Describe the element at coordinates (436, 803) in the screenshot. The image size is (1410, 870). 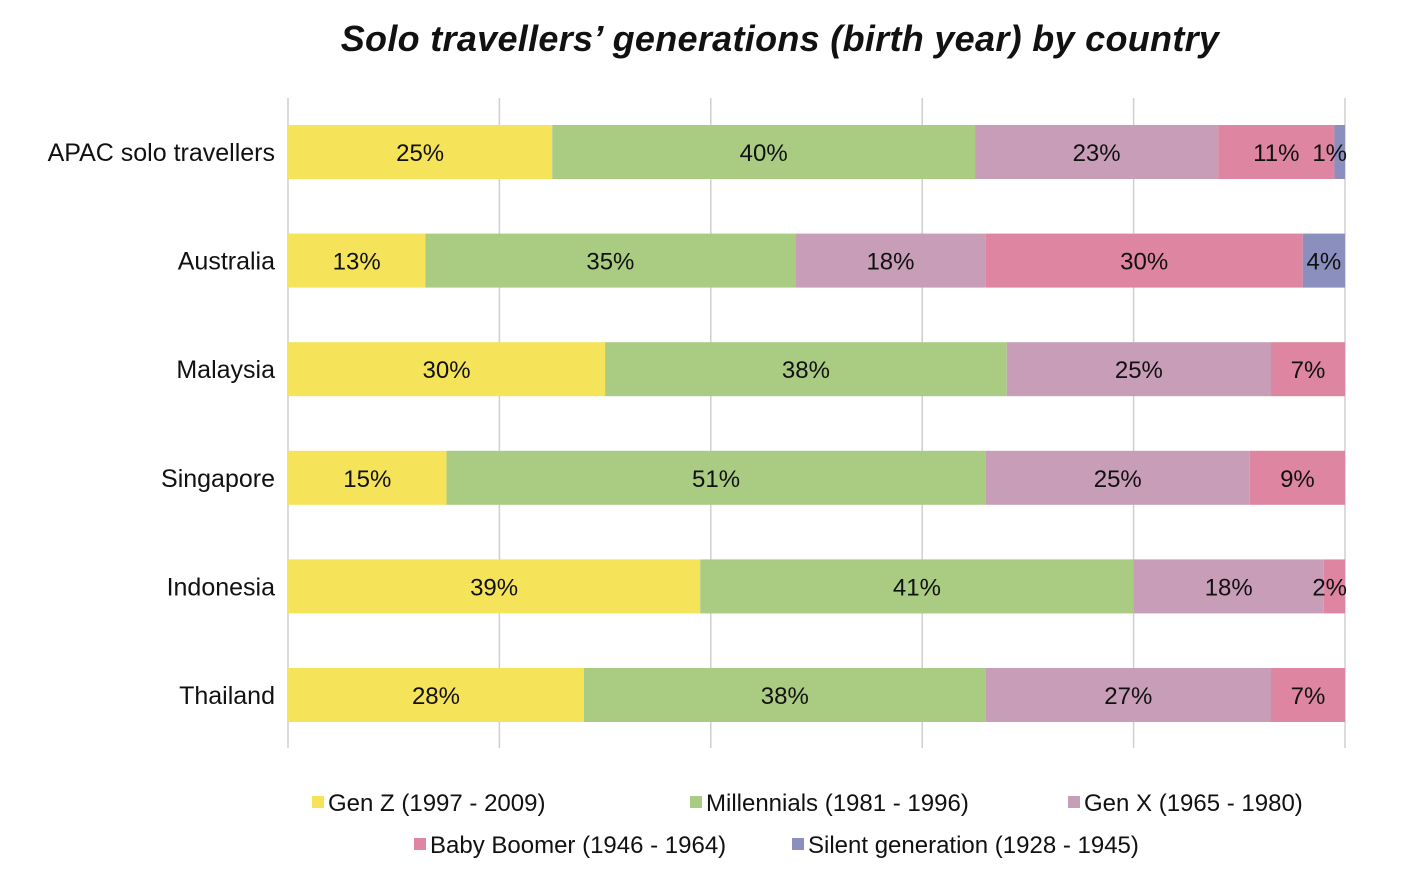
I see `legend-entry: Gen Z (1997 - 2009)` at that location.